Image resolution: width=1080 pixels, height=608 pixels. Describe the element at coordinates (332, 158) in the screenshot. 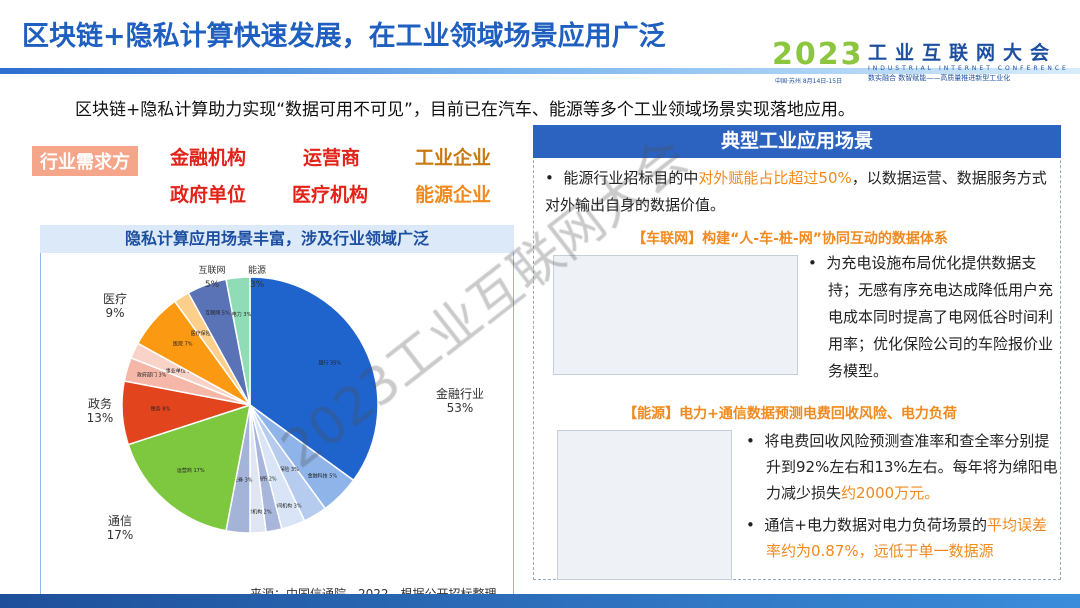

I see `industry-item: 运营商` at that location.